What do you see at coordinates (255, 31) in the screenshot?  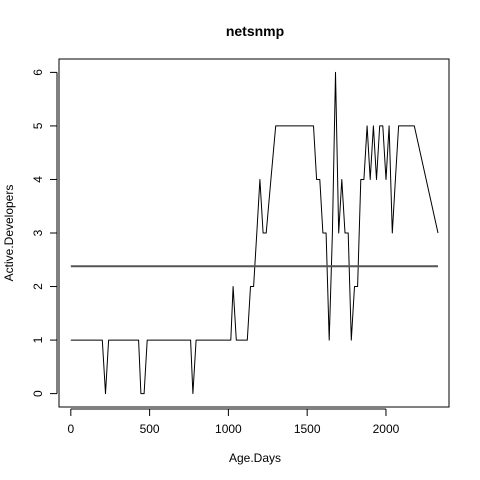 I see `chart-title: netsnmp` at bounding box center [255, 31].